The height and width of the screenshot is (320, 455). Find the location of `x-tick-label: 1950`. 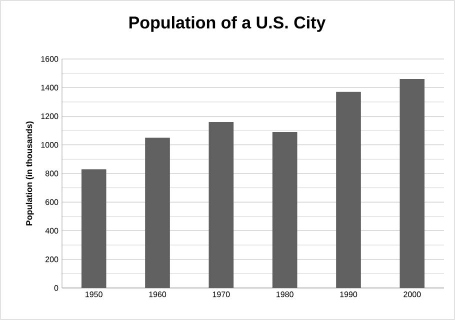

x-tick-label: 1950 is located at coordinates (94, 295).